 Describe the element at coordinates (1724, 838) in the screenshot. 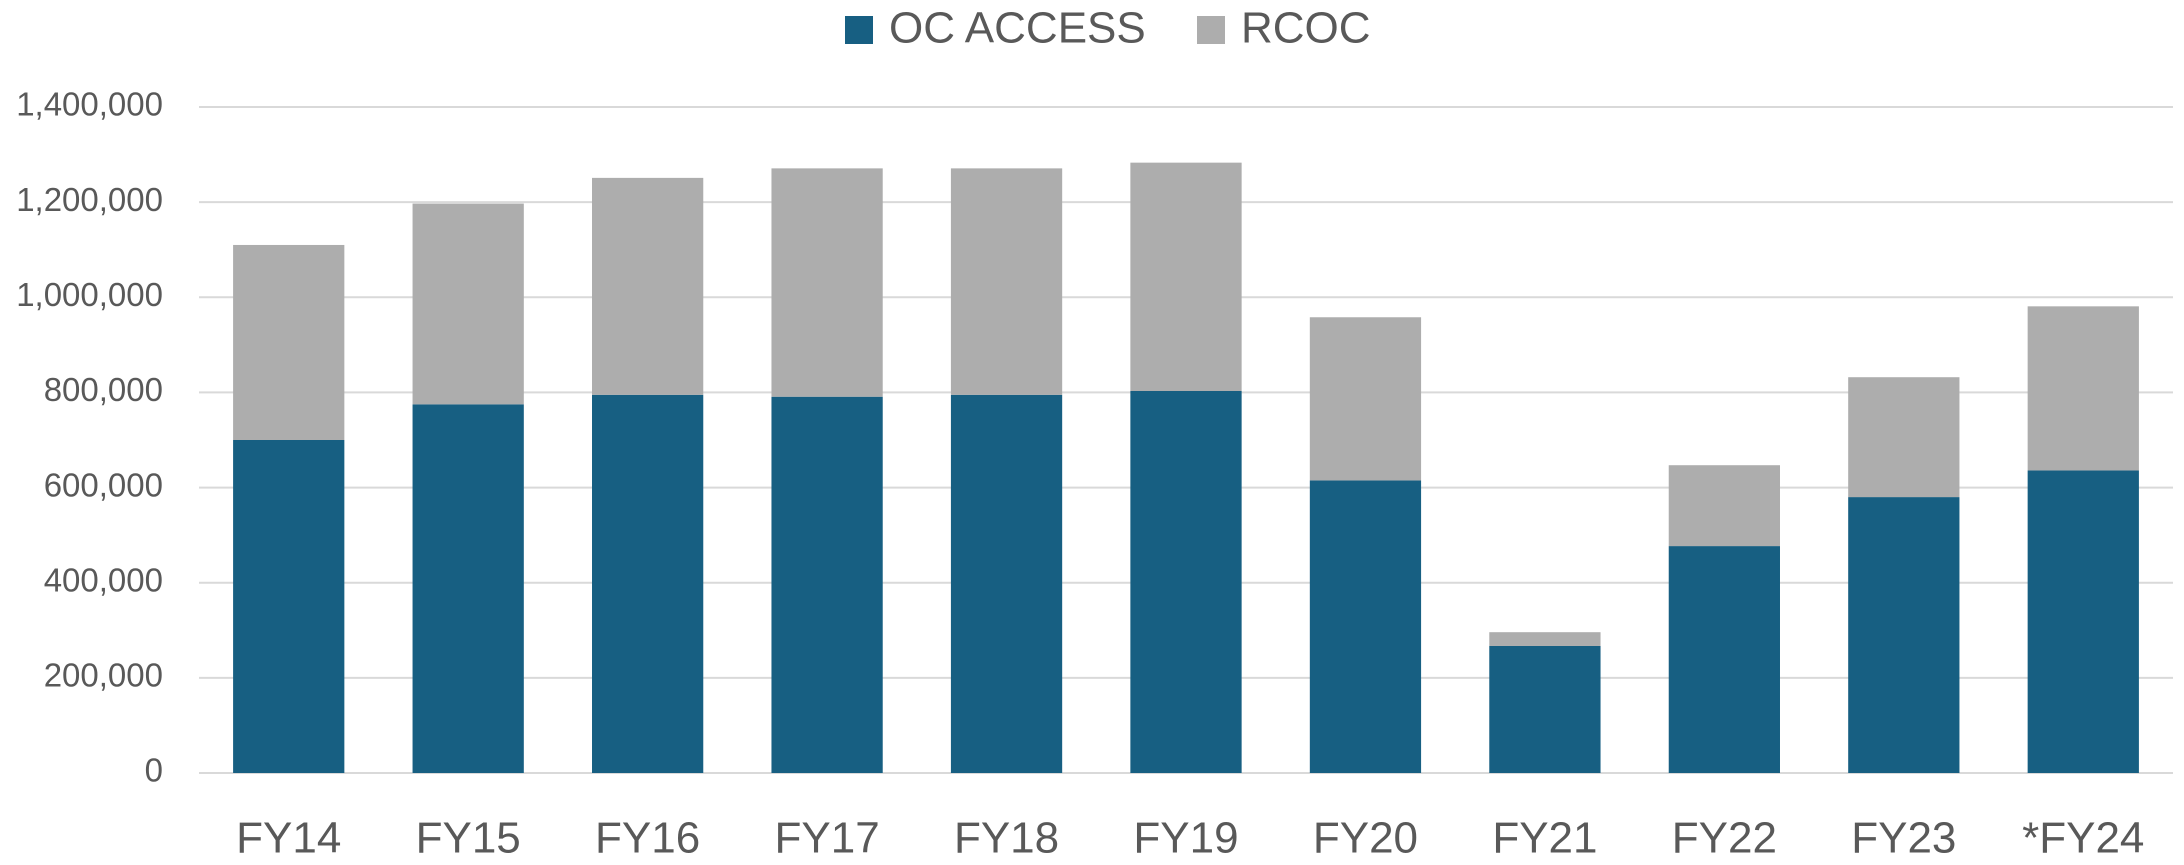

I see `x-tick-label: FY22` at that location.